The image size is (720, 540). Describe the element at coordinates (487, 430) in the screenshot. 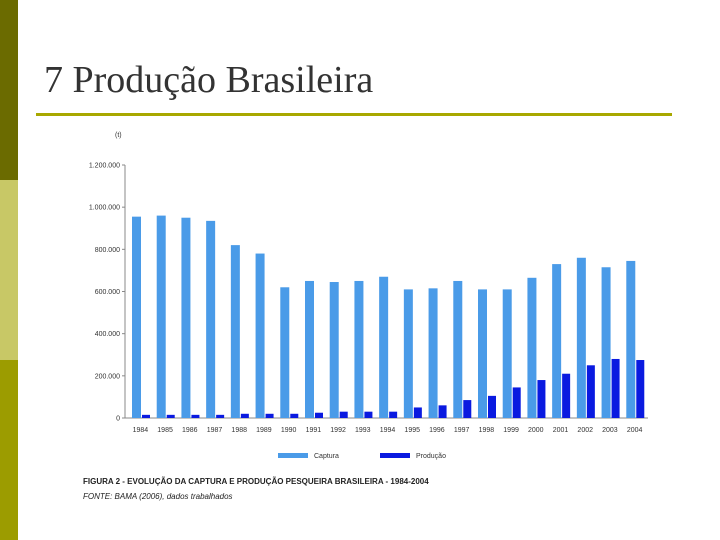

I see `x-tick-label: 1998` at that location.